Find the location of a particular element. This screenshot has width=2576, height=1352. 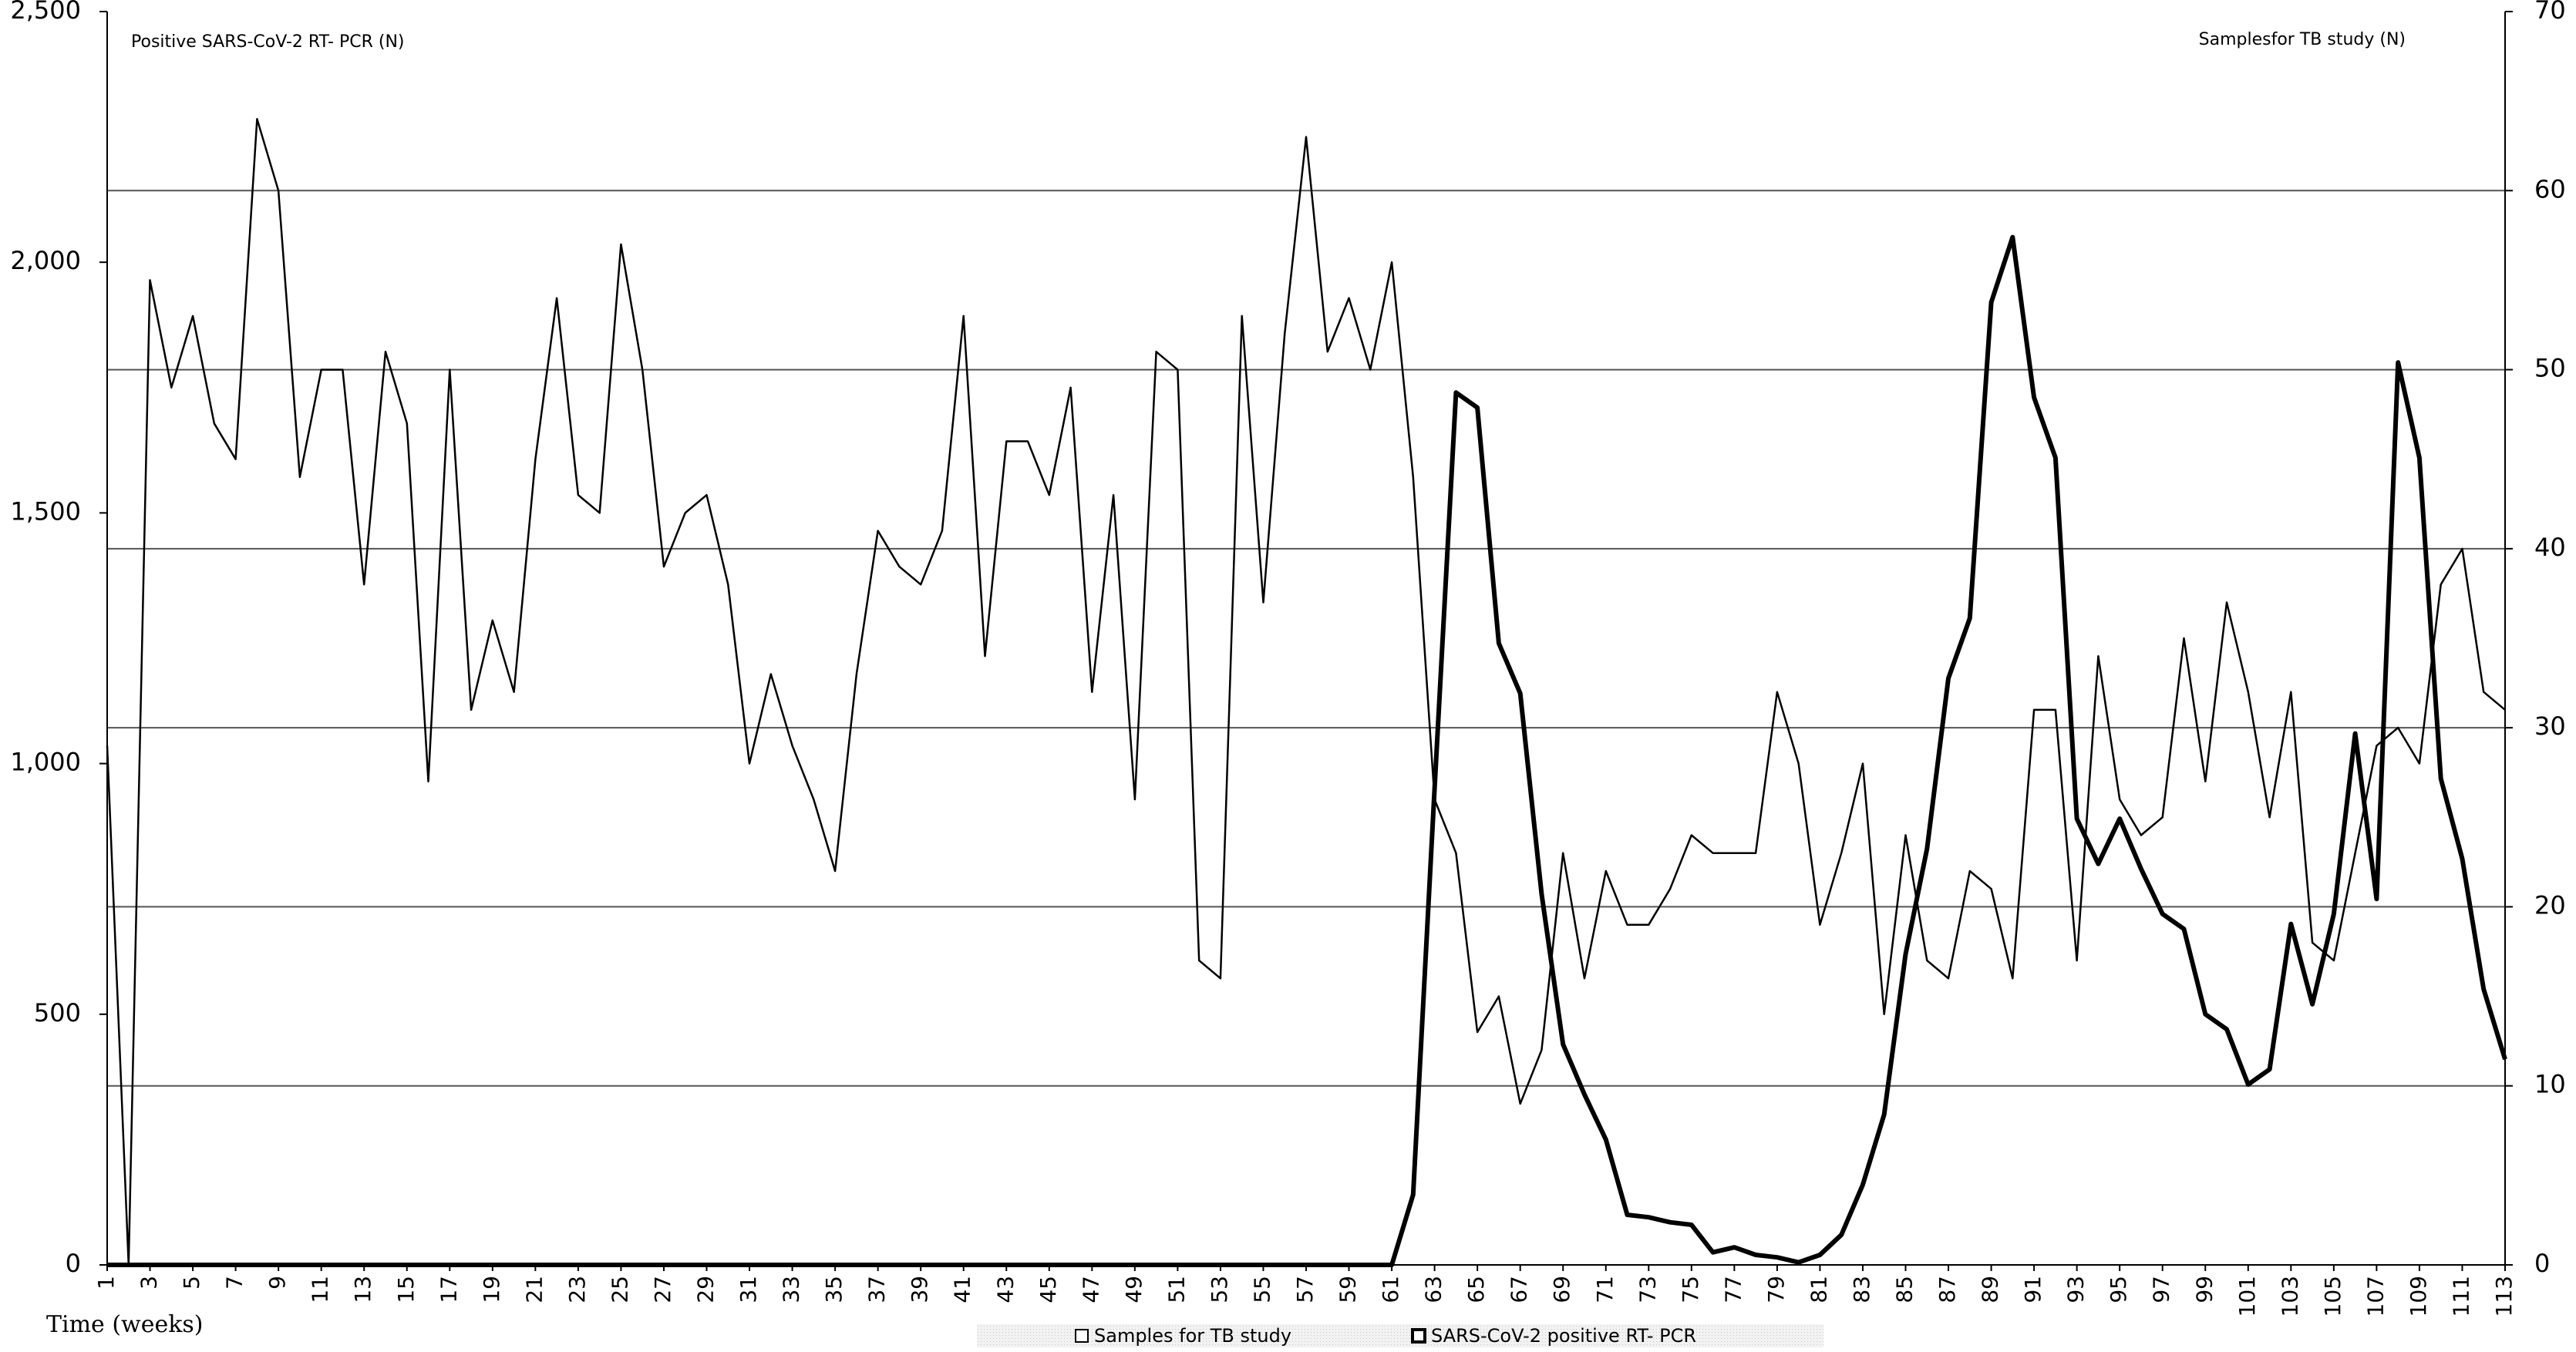

x-tick-label: 61 is located at coordinates (1390, 1289).